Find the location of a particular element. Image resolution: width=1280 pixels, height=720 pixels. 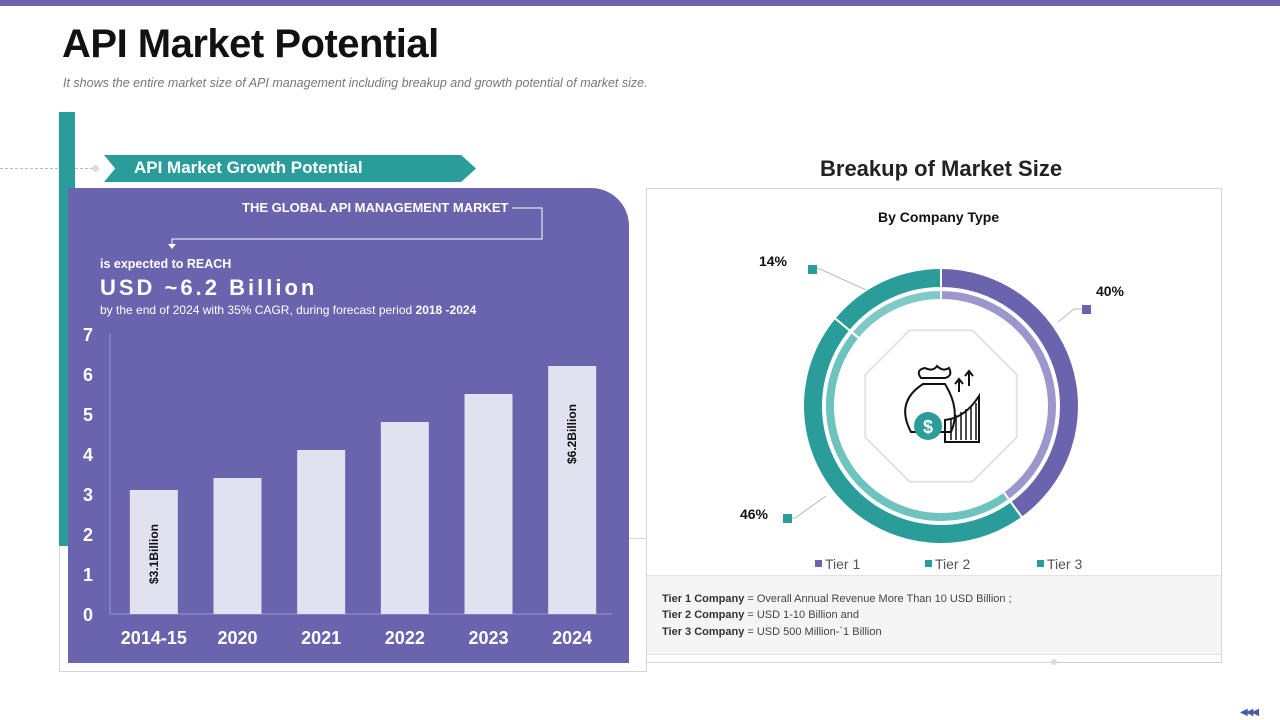

page-title: API Market Potential is located at coordinates (250, 44).